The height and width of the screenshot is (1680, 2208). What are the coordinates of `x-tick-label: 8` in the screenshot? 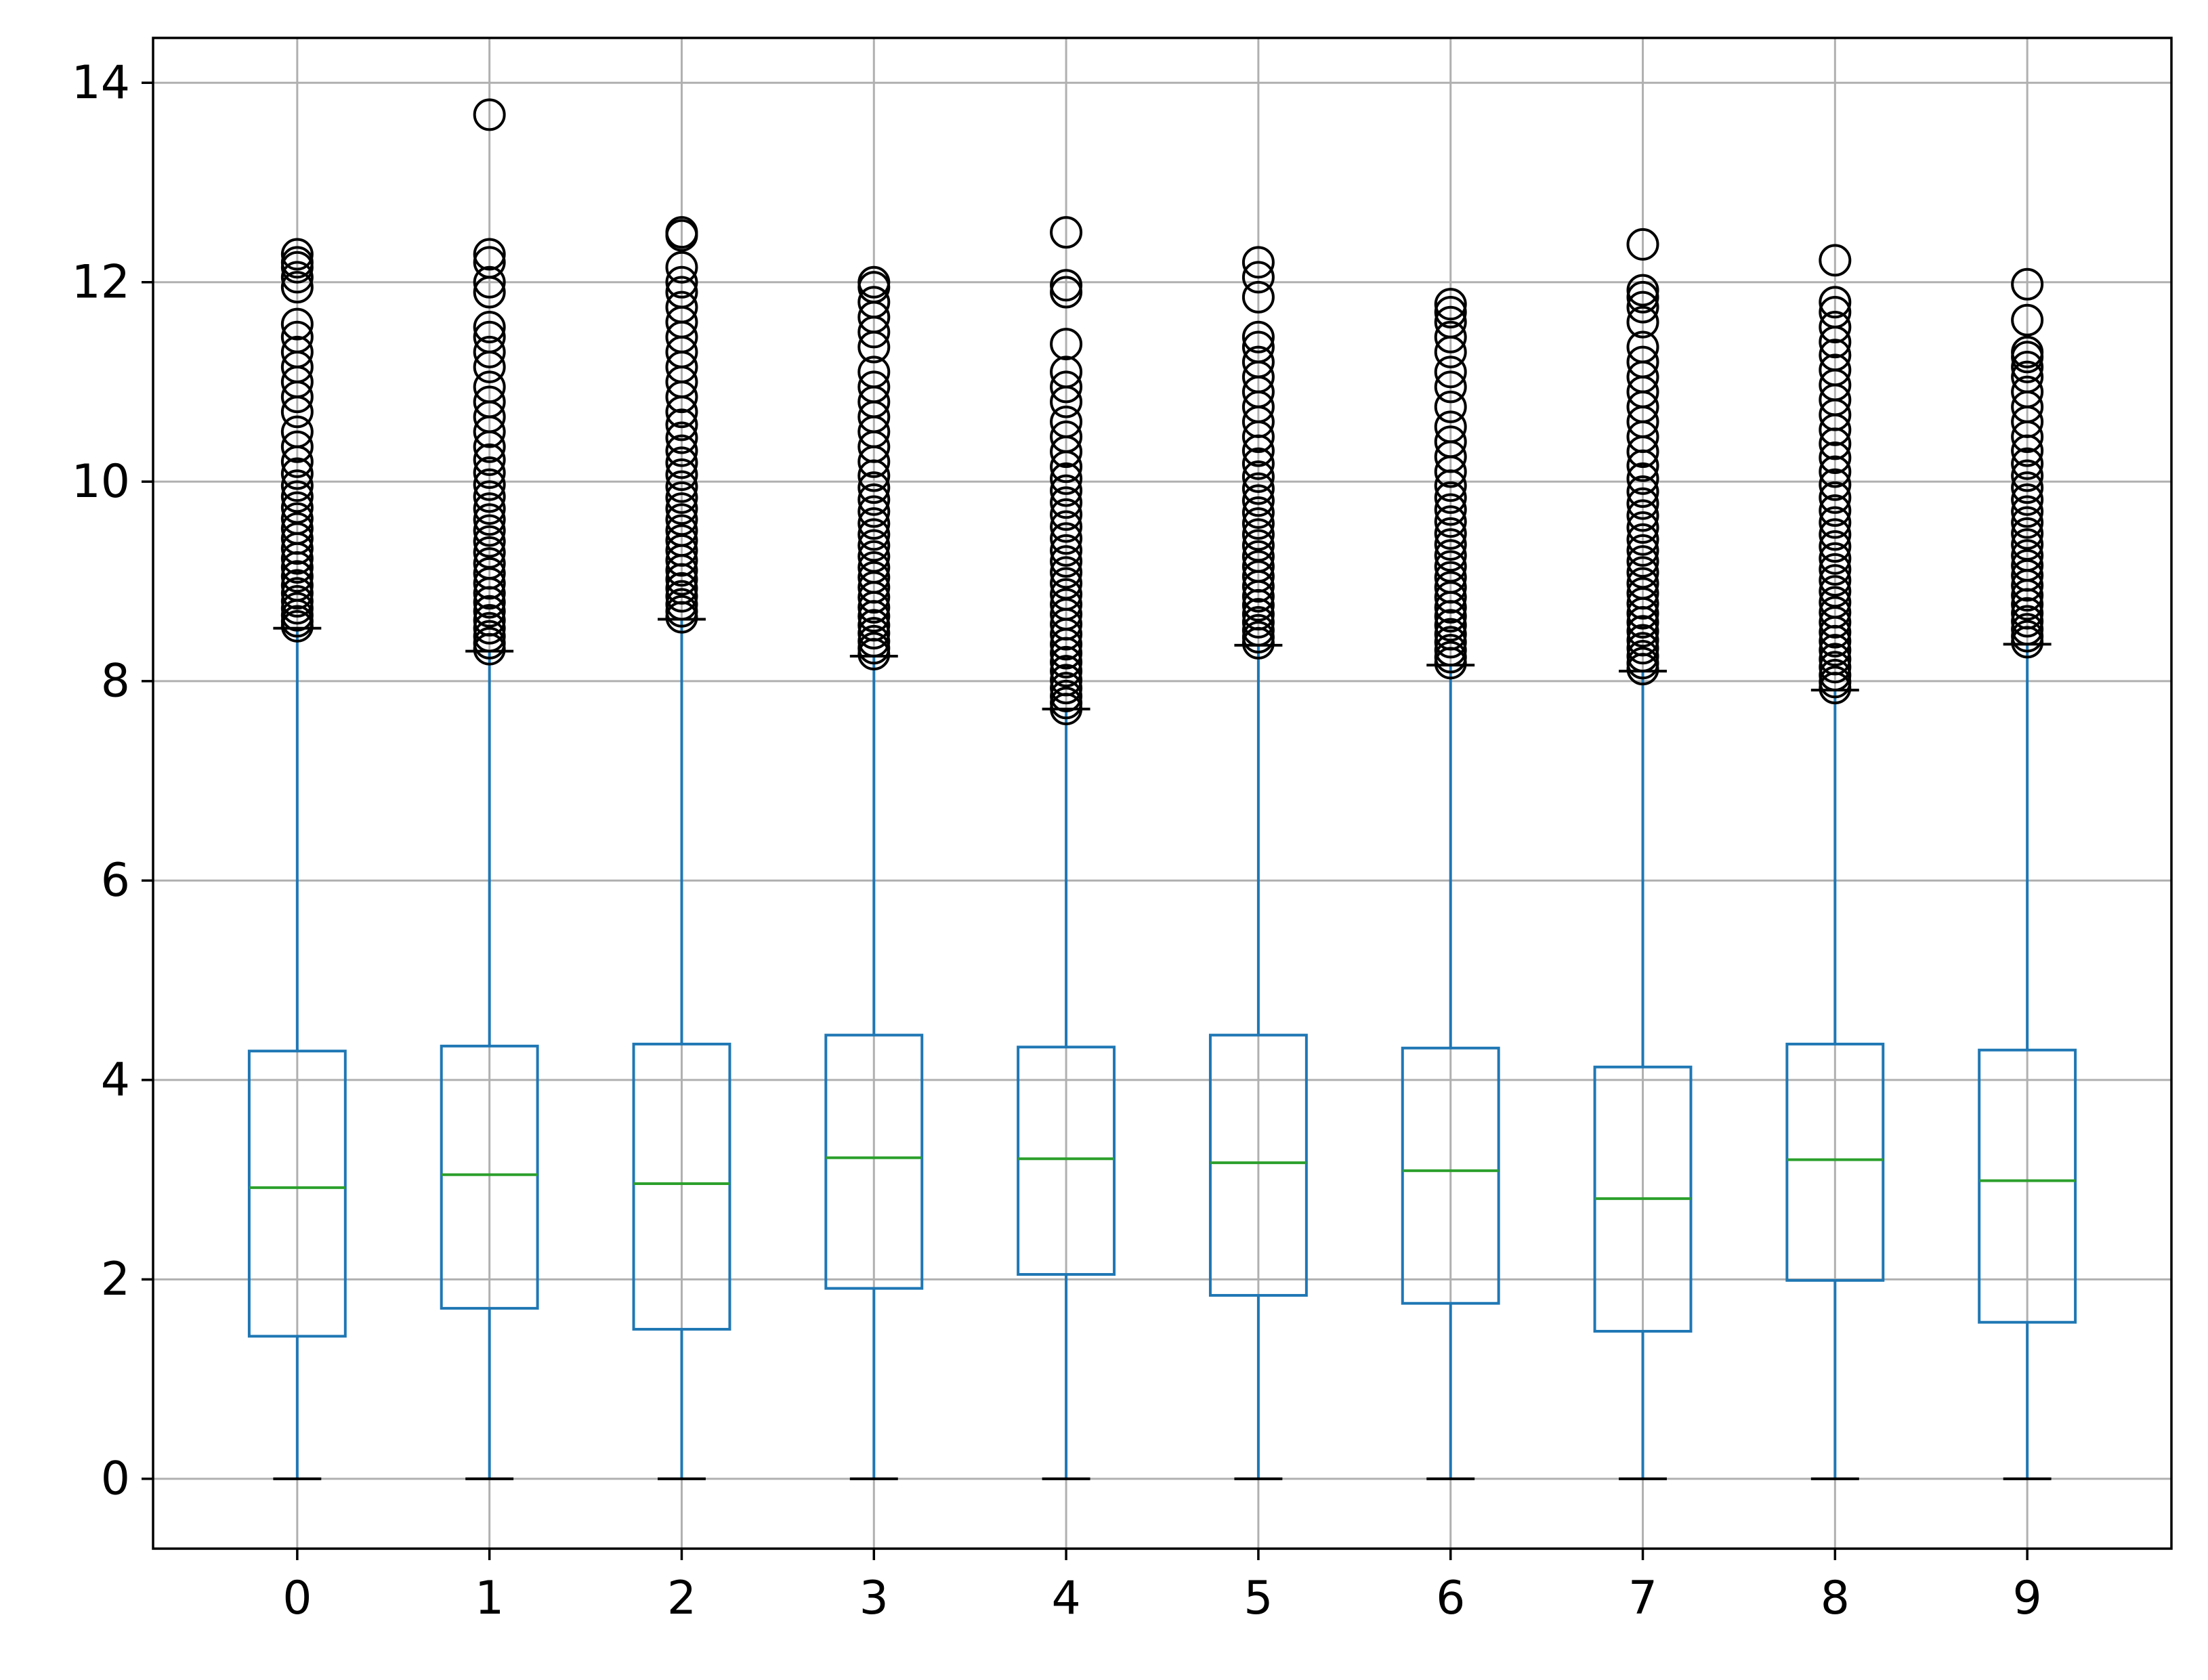 It's located at (1835, 1598).